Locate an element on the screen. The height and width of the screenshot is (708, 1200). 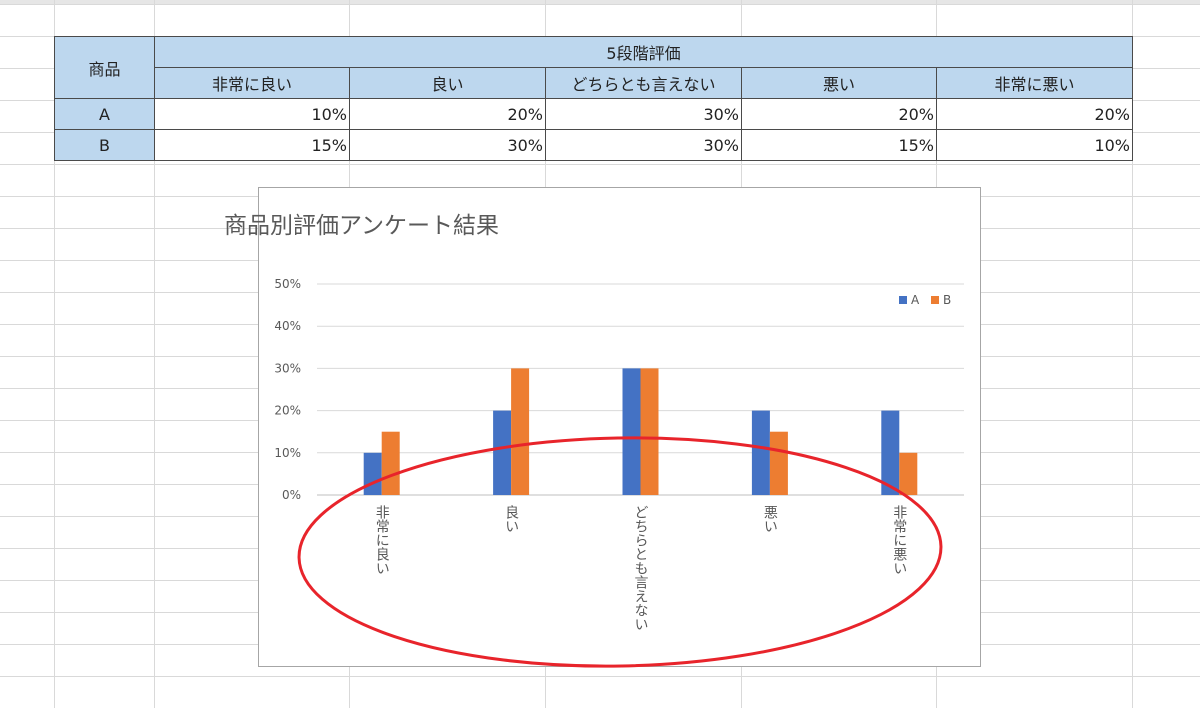
table-row: B 15% 30% 30% 15% 10% is located at coordinates (593, 145).